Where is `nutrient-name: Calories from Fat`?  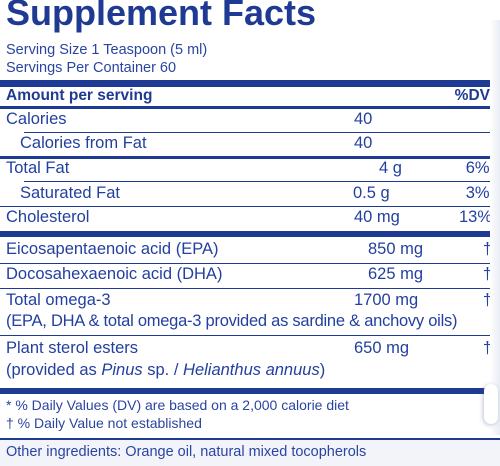 nutrient-name: Calories from Fat is located at coordinates (83, 143).